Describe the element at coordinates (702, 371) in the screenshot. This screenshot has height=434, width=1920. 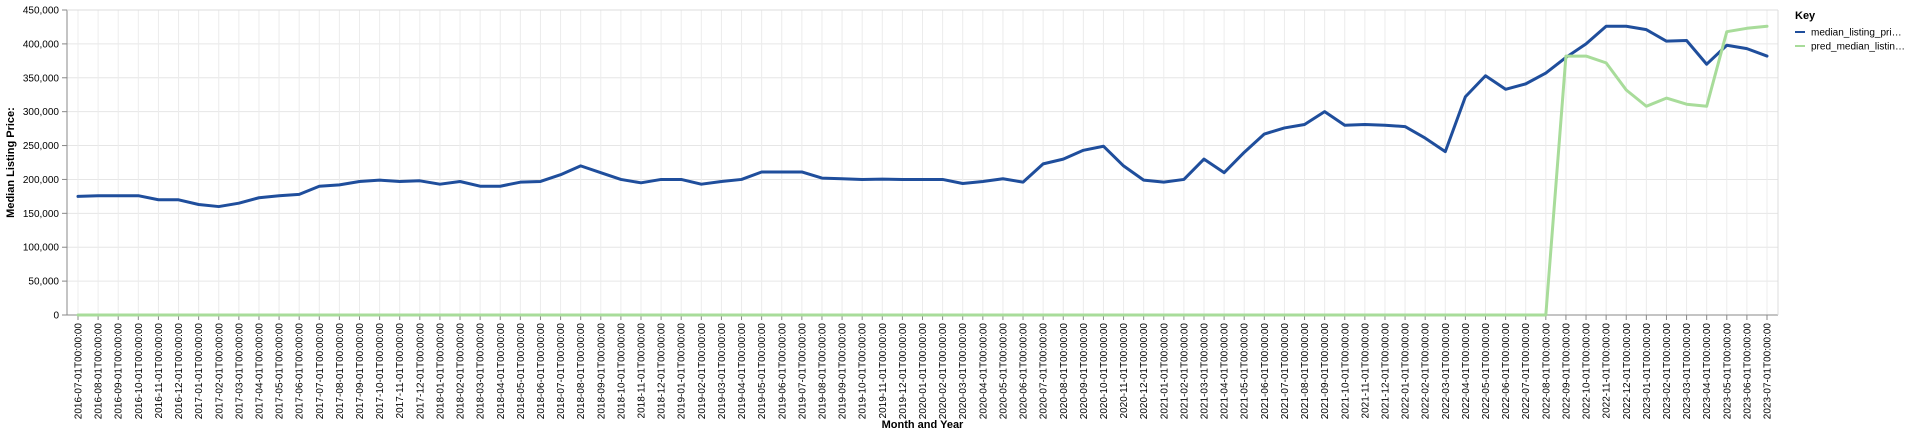
I see `x-tick-label: 2019-02-01T00:00:00` at that location.